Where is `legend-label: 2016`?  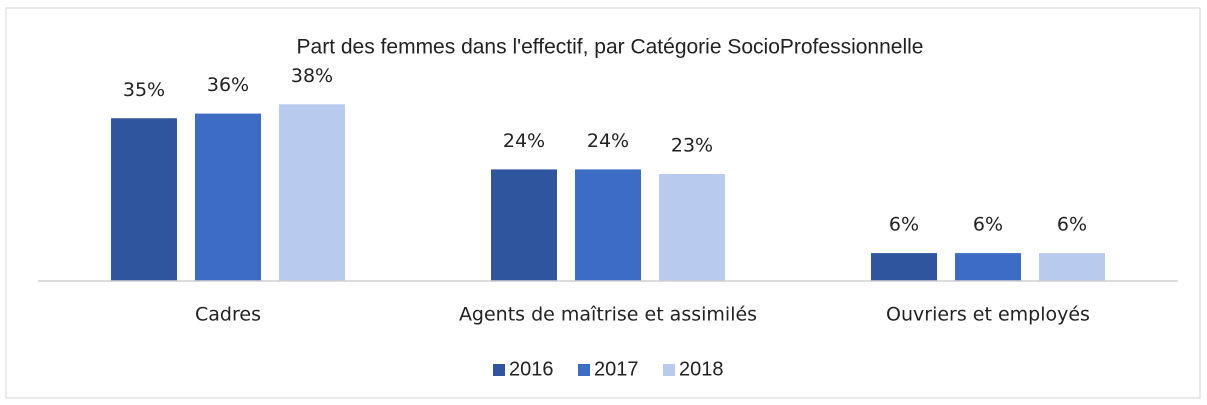
legend-label: 2016 is located at coordinates (531, 369).